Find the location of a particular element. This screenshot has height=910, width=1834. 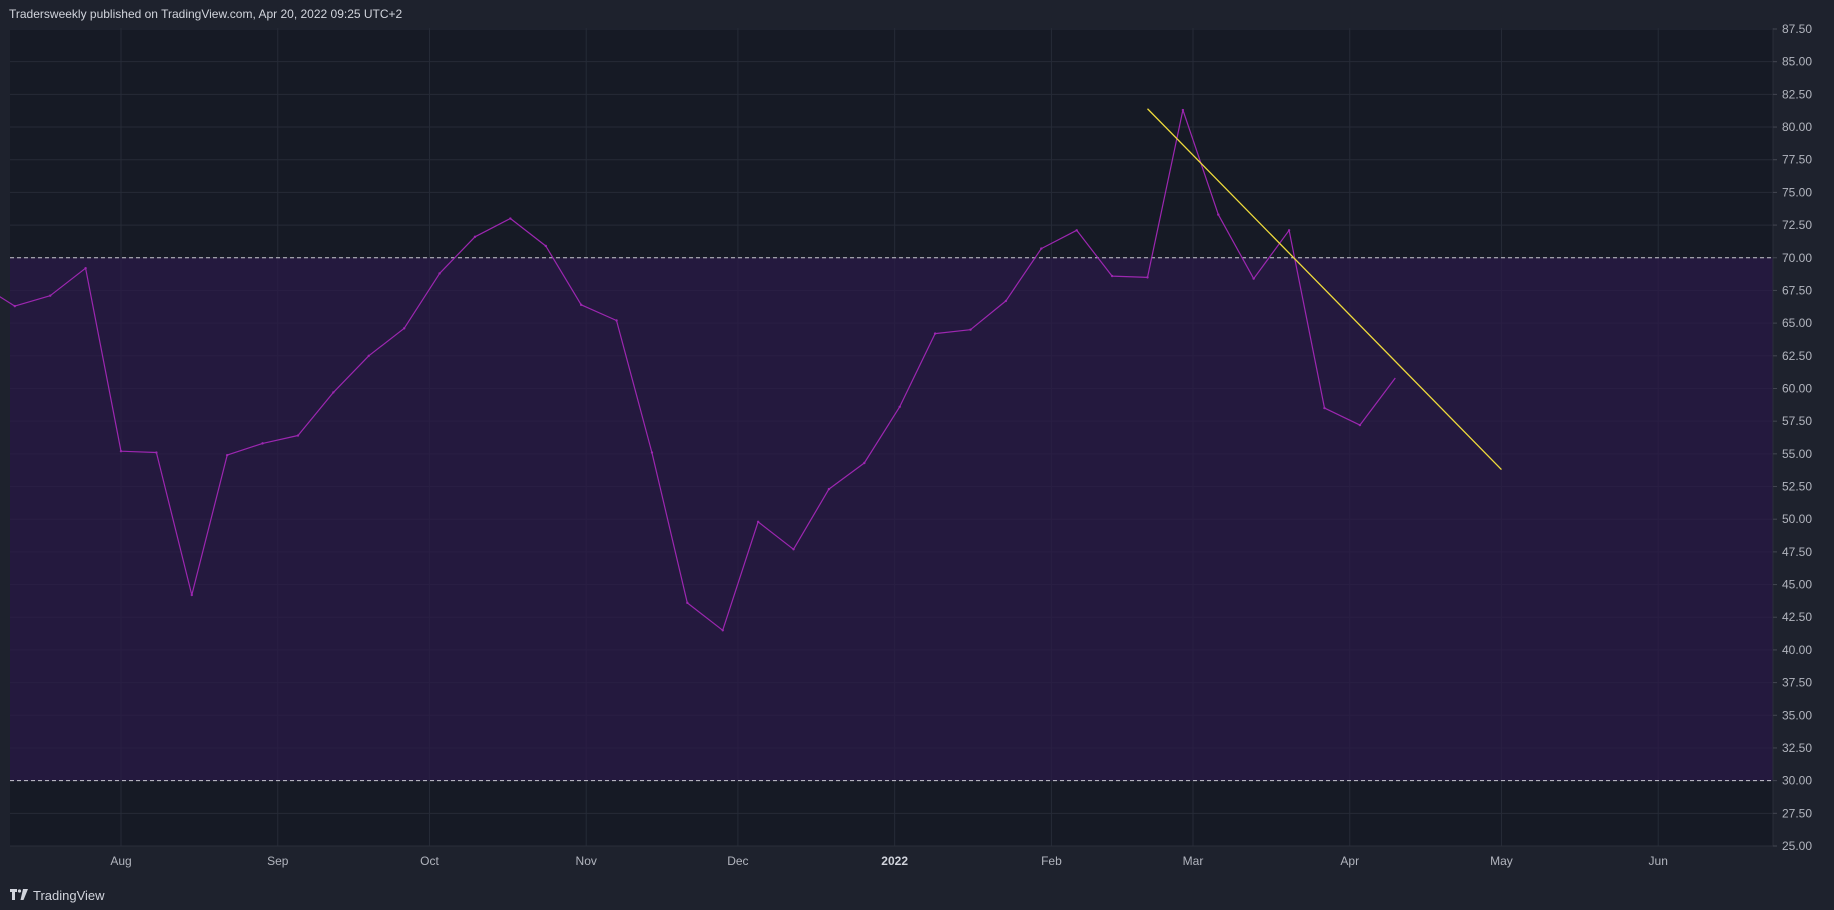

time-tick-label: Sep is located at coordinates (278, 861).